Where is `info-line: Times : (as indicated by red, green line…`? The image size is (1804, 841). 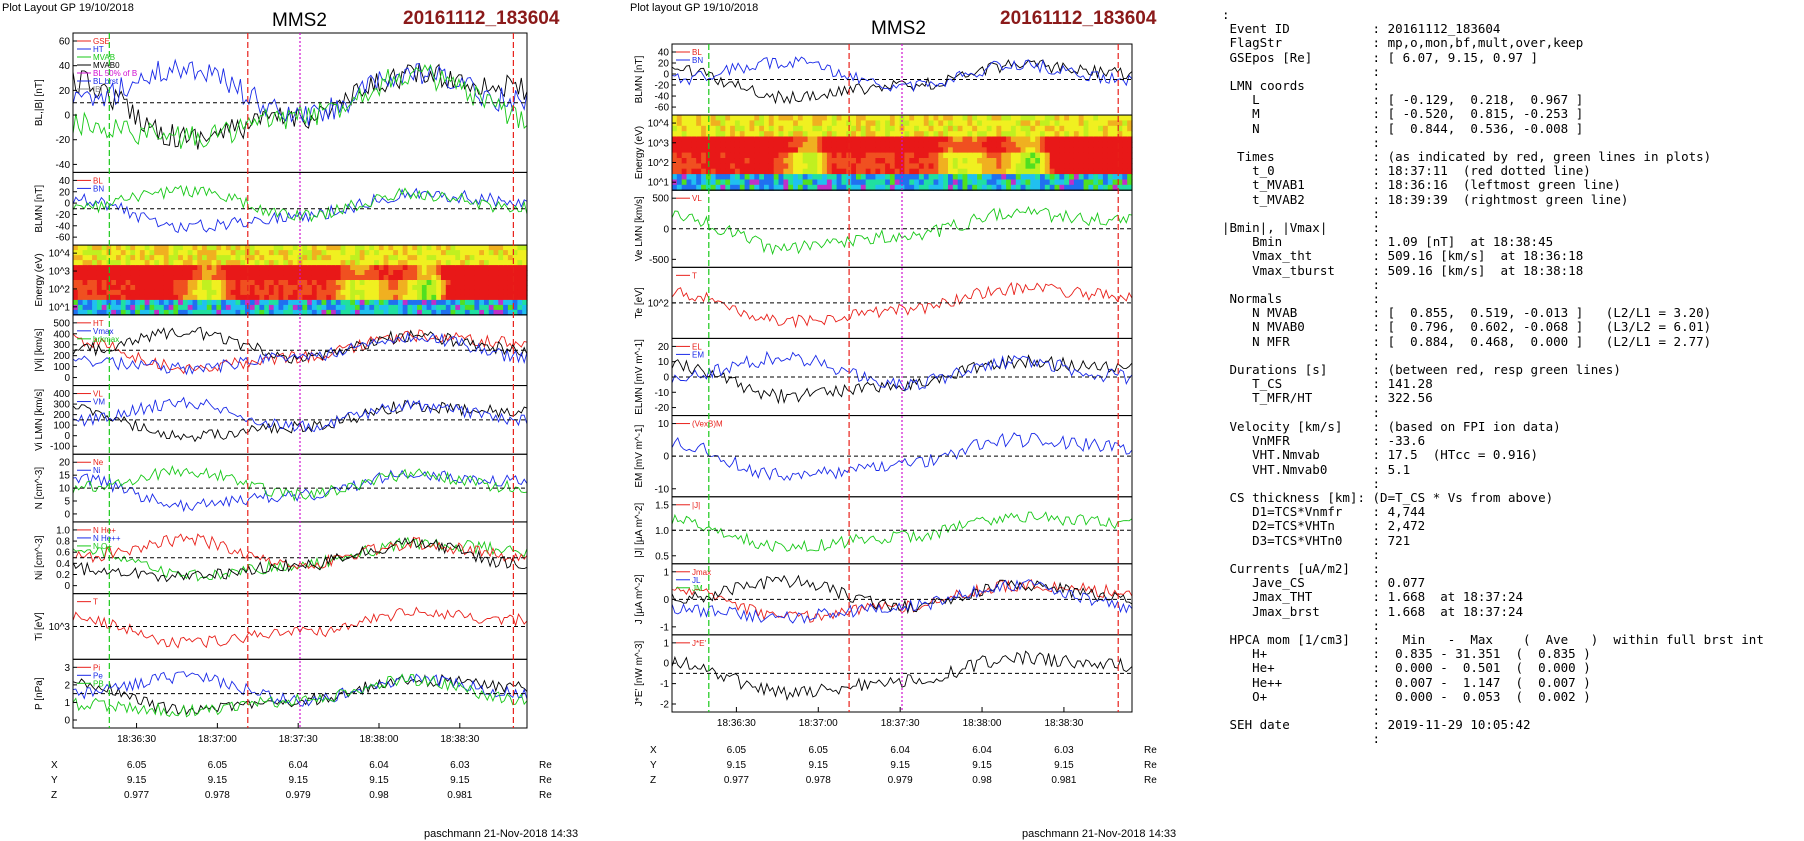 info-line: Times : (as indicated by red, green line… is located at coordinates (1467, 157).